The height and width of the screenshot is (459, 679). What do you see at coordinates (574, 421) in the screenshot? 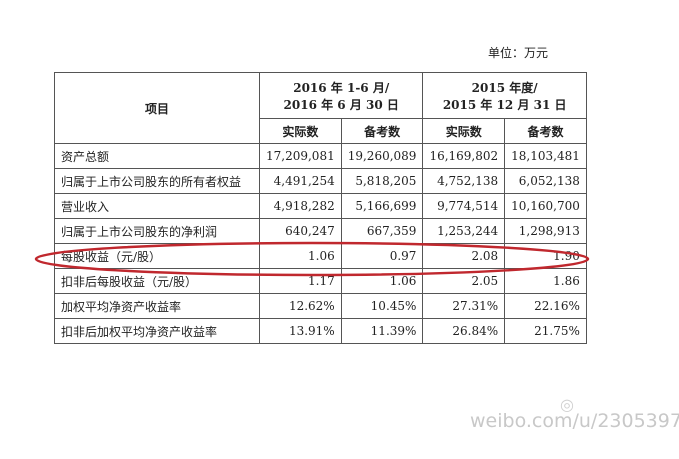
I see `watermark-url: weibo.com/u/2305397872` at bounding box center [574, 421].